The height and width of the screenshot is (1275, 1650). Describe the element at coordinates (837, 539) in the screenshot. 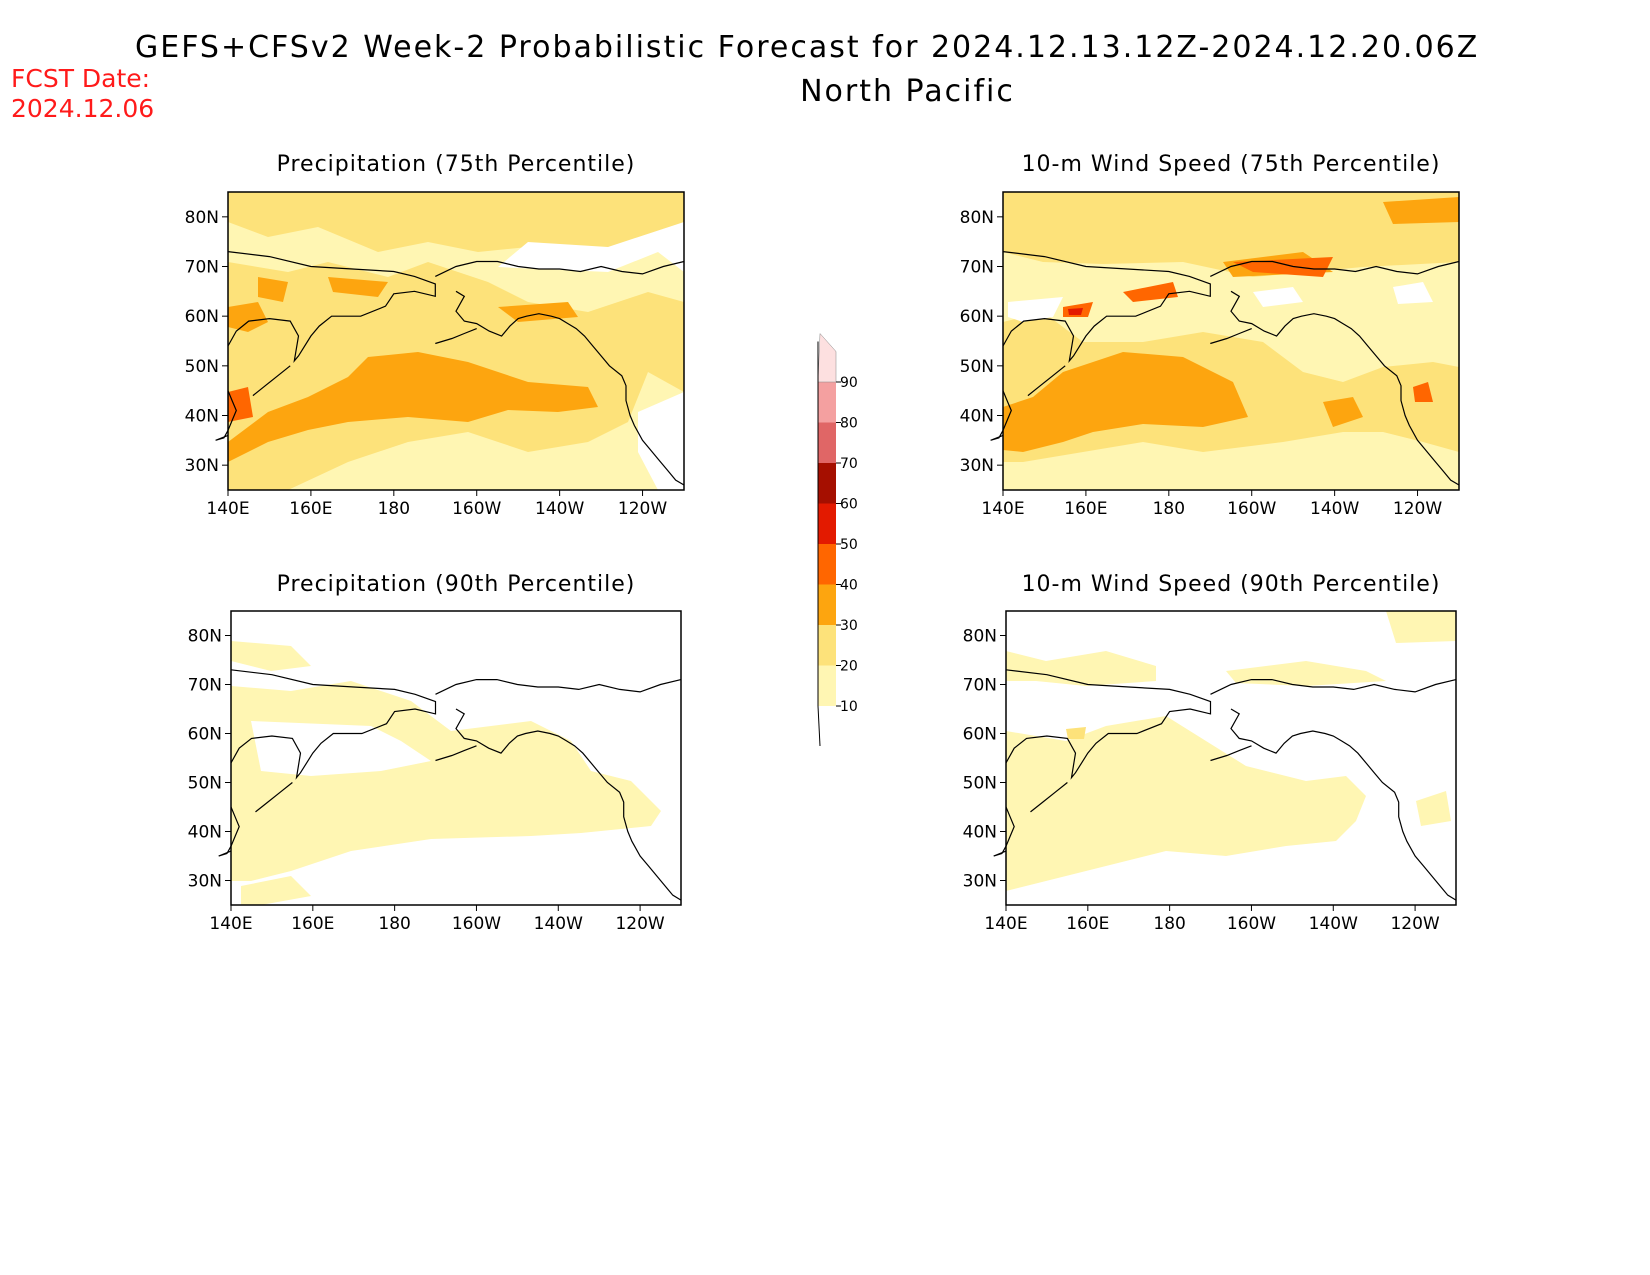

I see `colorbar: 10 20 30 40 50 60 70 80 90` at that location.